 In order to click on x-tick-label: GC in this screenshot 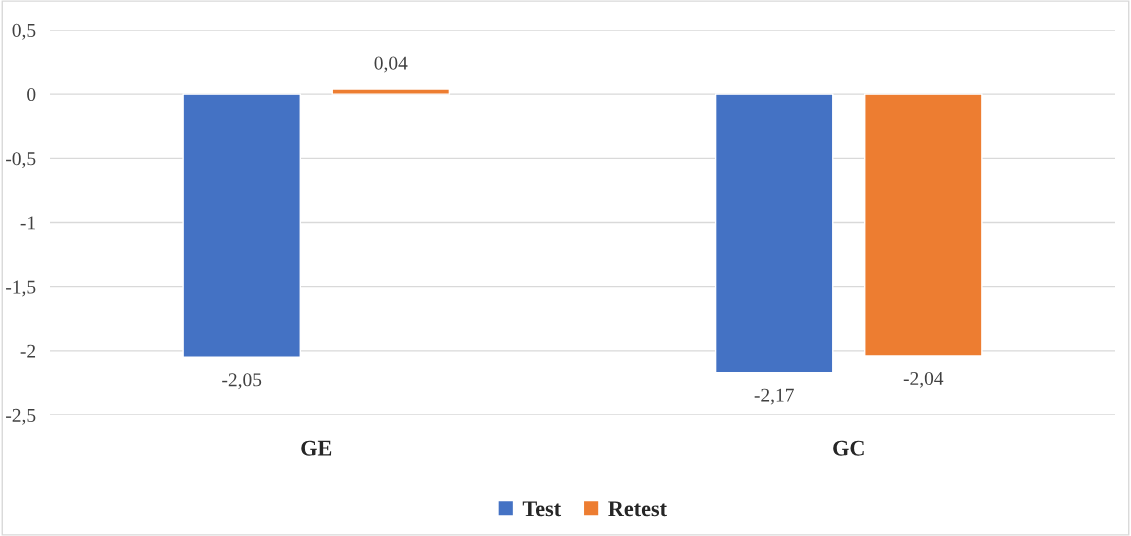, I will do `click(848, 448)`.